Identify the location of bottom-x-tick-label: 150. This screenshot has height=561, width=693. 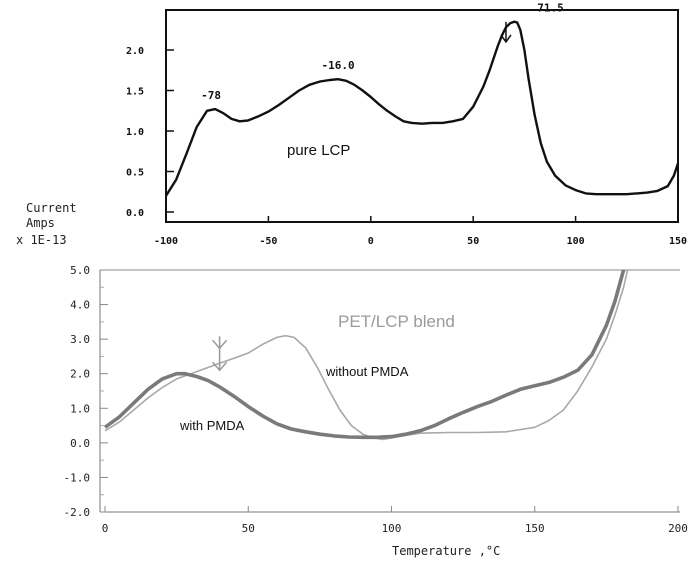
(535, 528).